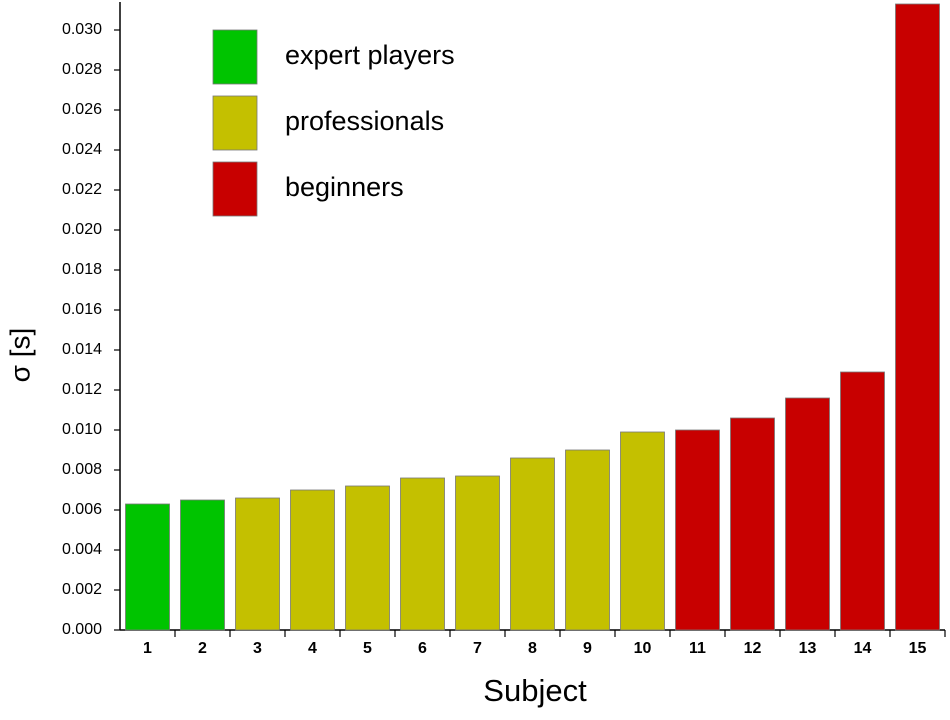 This screenshot has height=720, width=950. Describe the element at coordinates (364, 121) in the screenshot. I see `legend-label: professionals` at that location.